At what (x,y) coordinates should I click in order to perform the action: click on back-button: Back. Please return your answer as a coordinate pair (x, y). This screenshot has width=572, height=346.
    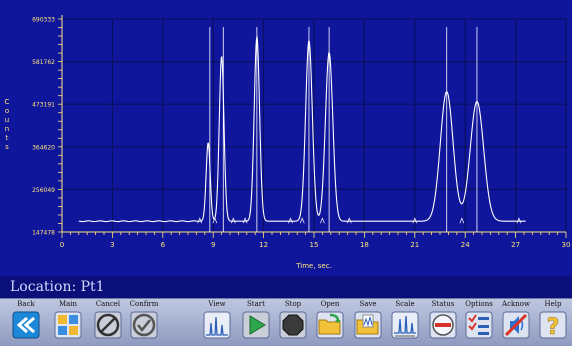
    Looking at the image, I should click on (26, 322).